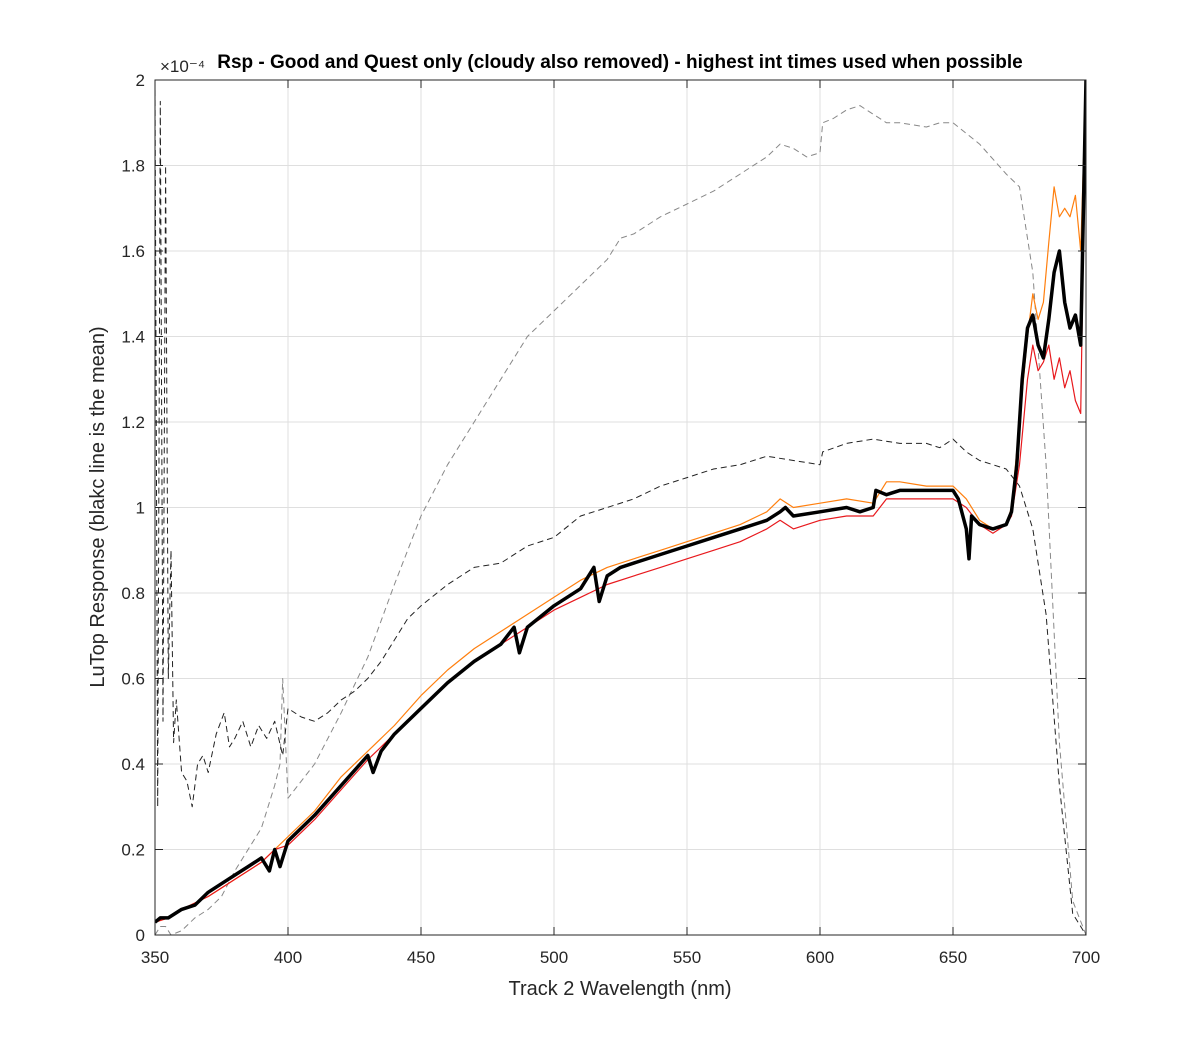 This screenshot has width=1200, height=1055. I want to click on y-tick-label: 1.8, so click(133, 166).